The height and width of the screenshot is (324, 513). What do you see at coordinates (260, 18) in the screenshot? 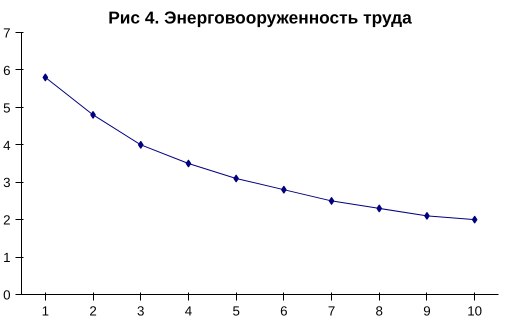
I see `chart-title: Рис 4. Энерговооруженность труда` at bounding box center [260, 18].